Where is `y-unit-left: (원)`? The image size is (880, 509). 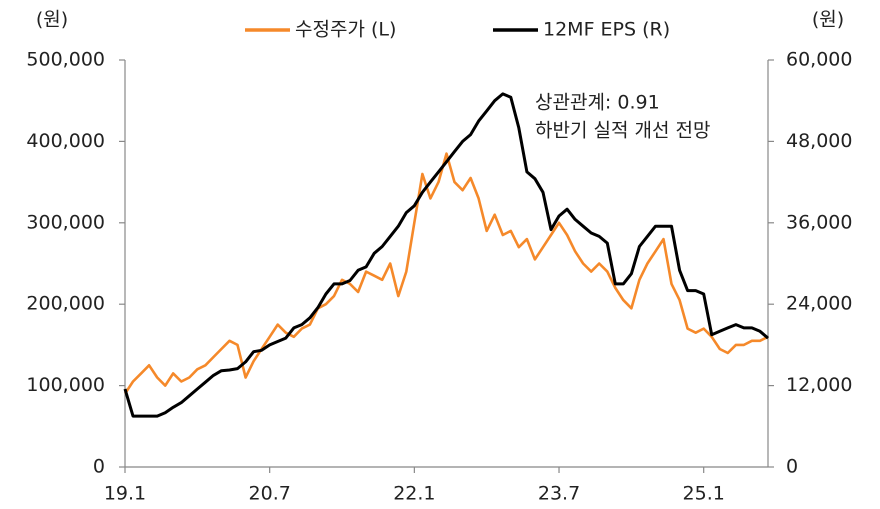 y-unit-left: (원) is located at coordinates (52, 20).